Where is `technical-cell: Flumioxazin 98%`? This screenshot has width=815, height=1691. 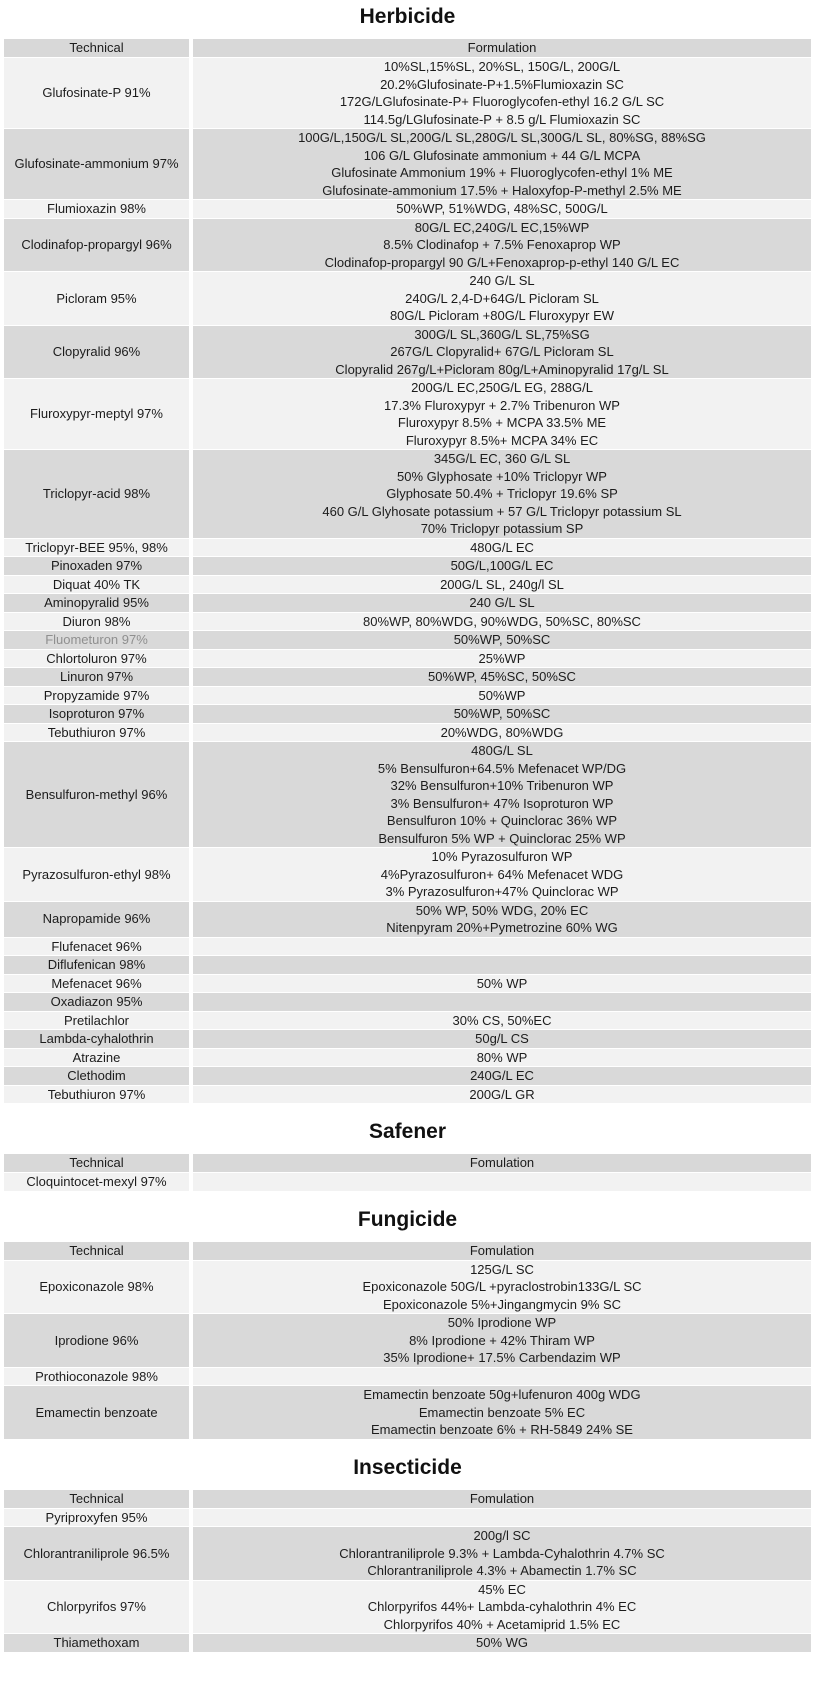
technical-cell: Flumioxazin 98% is located at coordinates (98, 209).